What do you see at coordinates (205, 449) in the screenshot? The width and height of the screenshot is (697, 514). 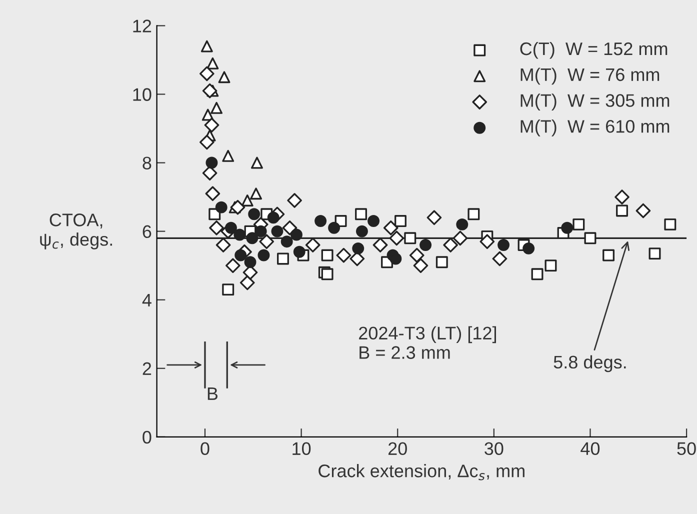 I see `x-tick-label: 0` at bounding box center [205, 449].